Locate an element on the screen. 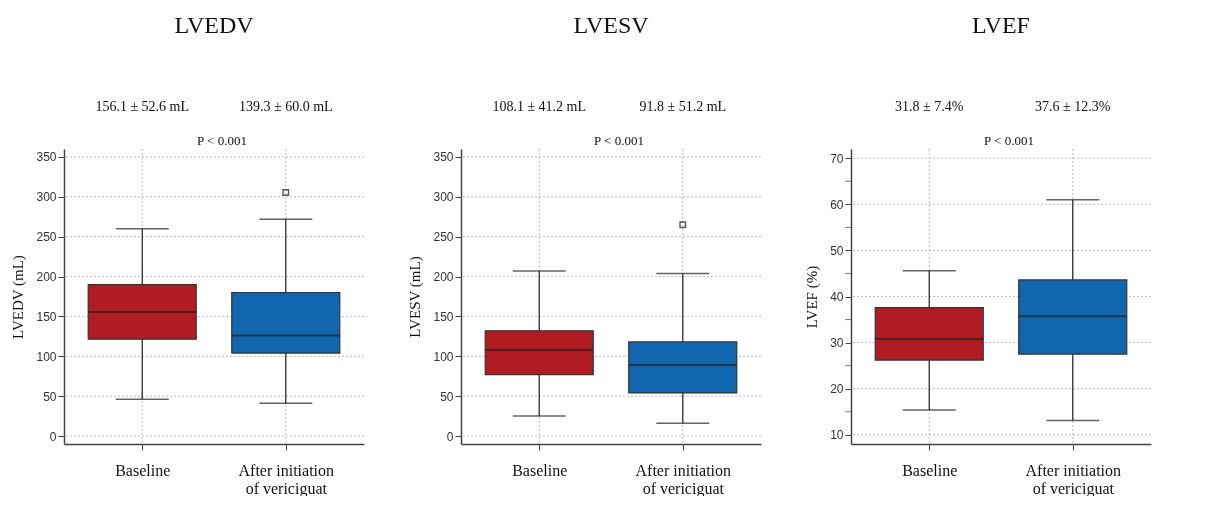  text: 108.1 ± 41.2 mL is located at coordinates (539, 106).